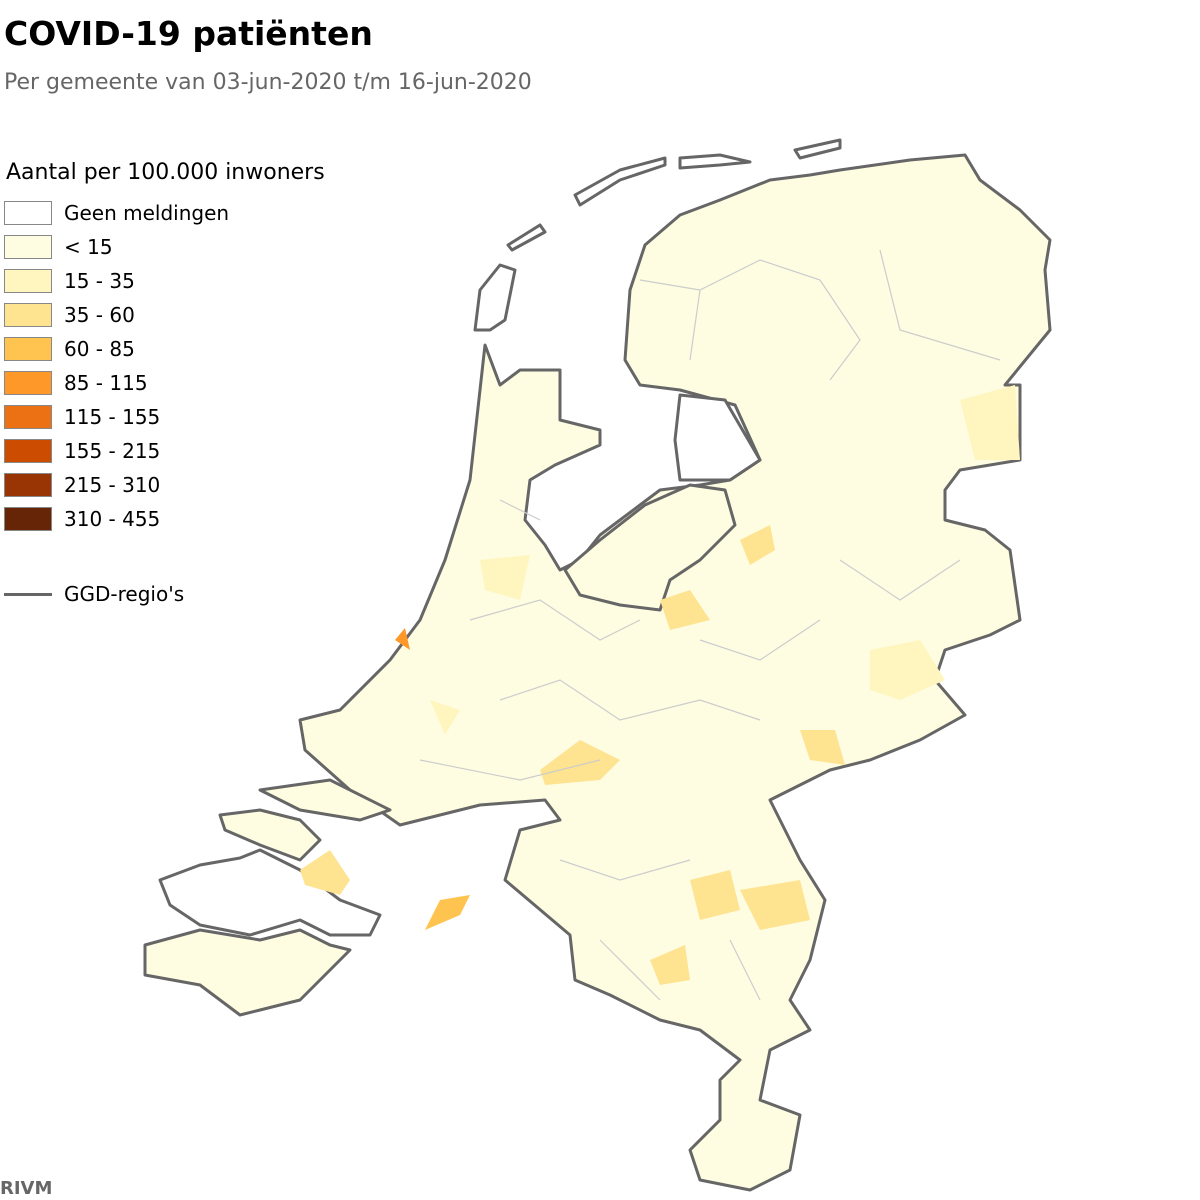 This screenshot has width=1200, height=1200. I want to click on walcheren, so click(247, 972).